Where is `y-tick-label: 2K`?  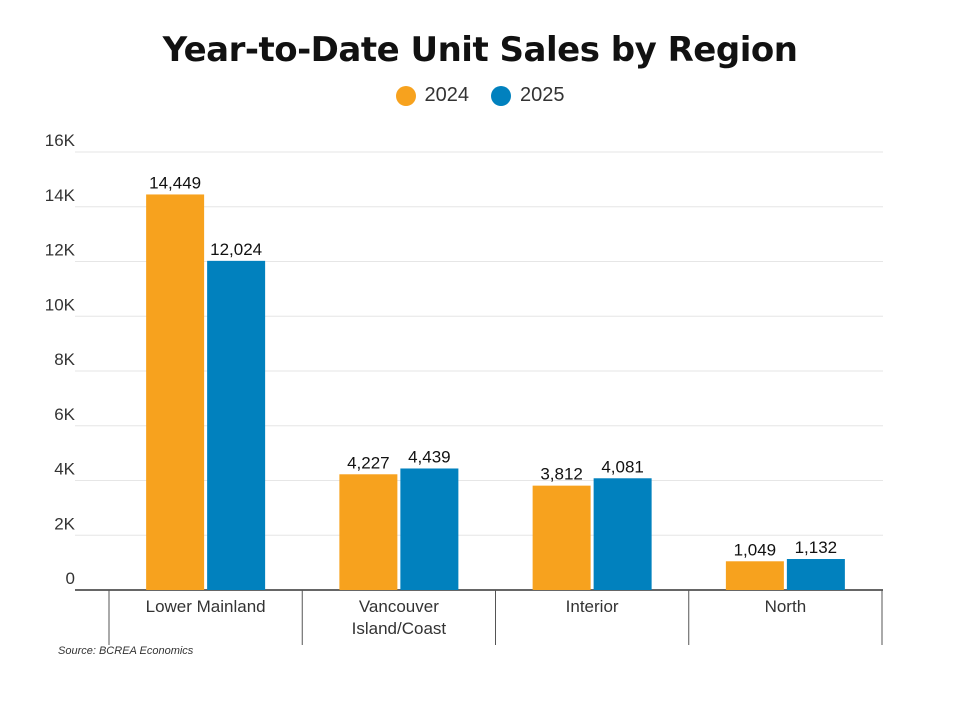 y-tick-label: 2K is located at coordinates (64, 523).